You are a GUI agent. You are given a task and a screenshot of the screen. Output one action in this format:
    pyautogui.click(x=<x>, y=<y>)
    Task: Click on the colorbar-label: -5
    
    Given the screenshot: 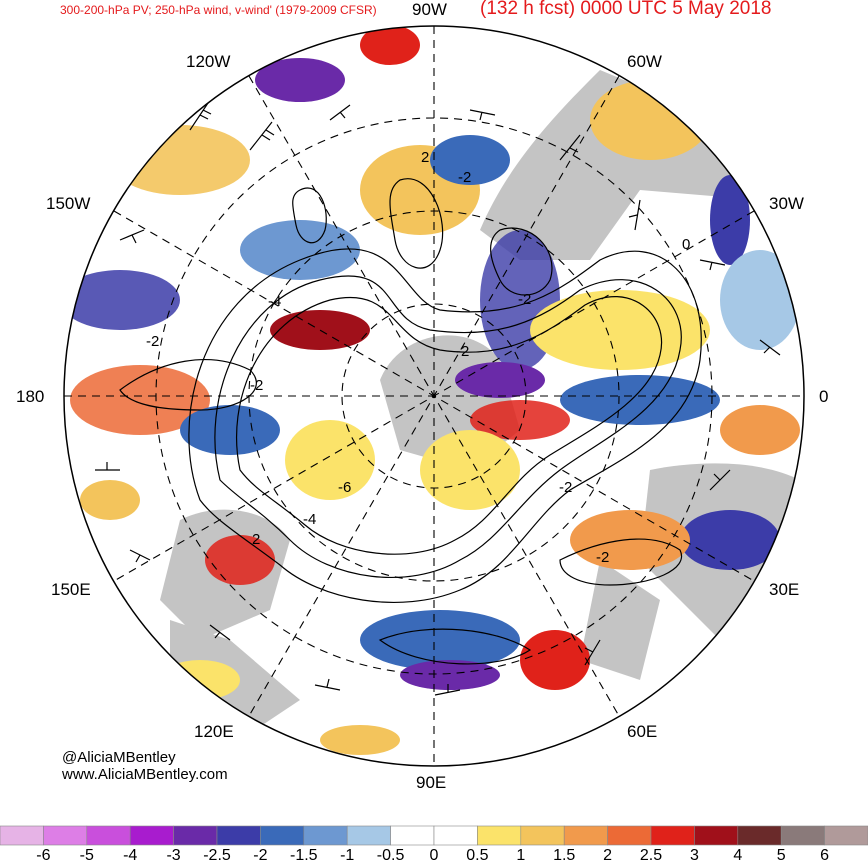 What is the action you would take?
    pyautogui.click(x=86, y=855)
    